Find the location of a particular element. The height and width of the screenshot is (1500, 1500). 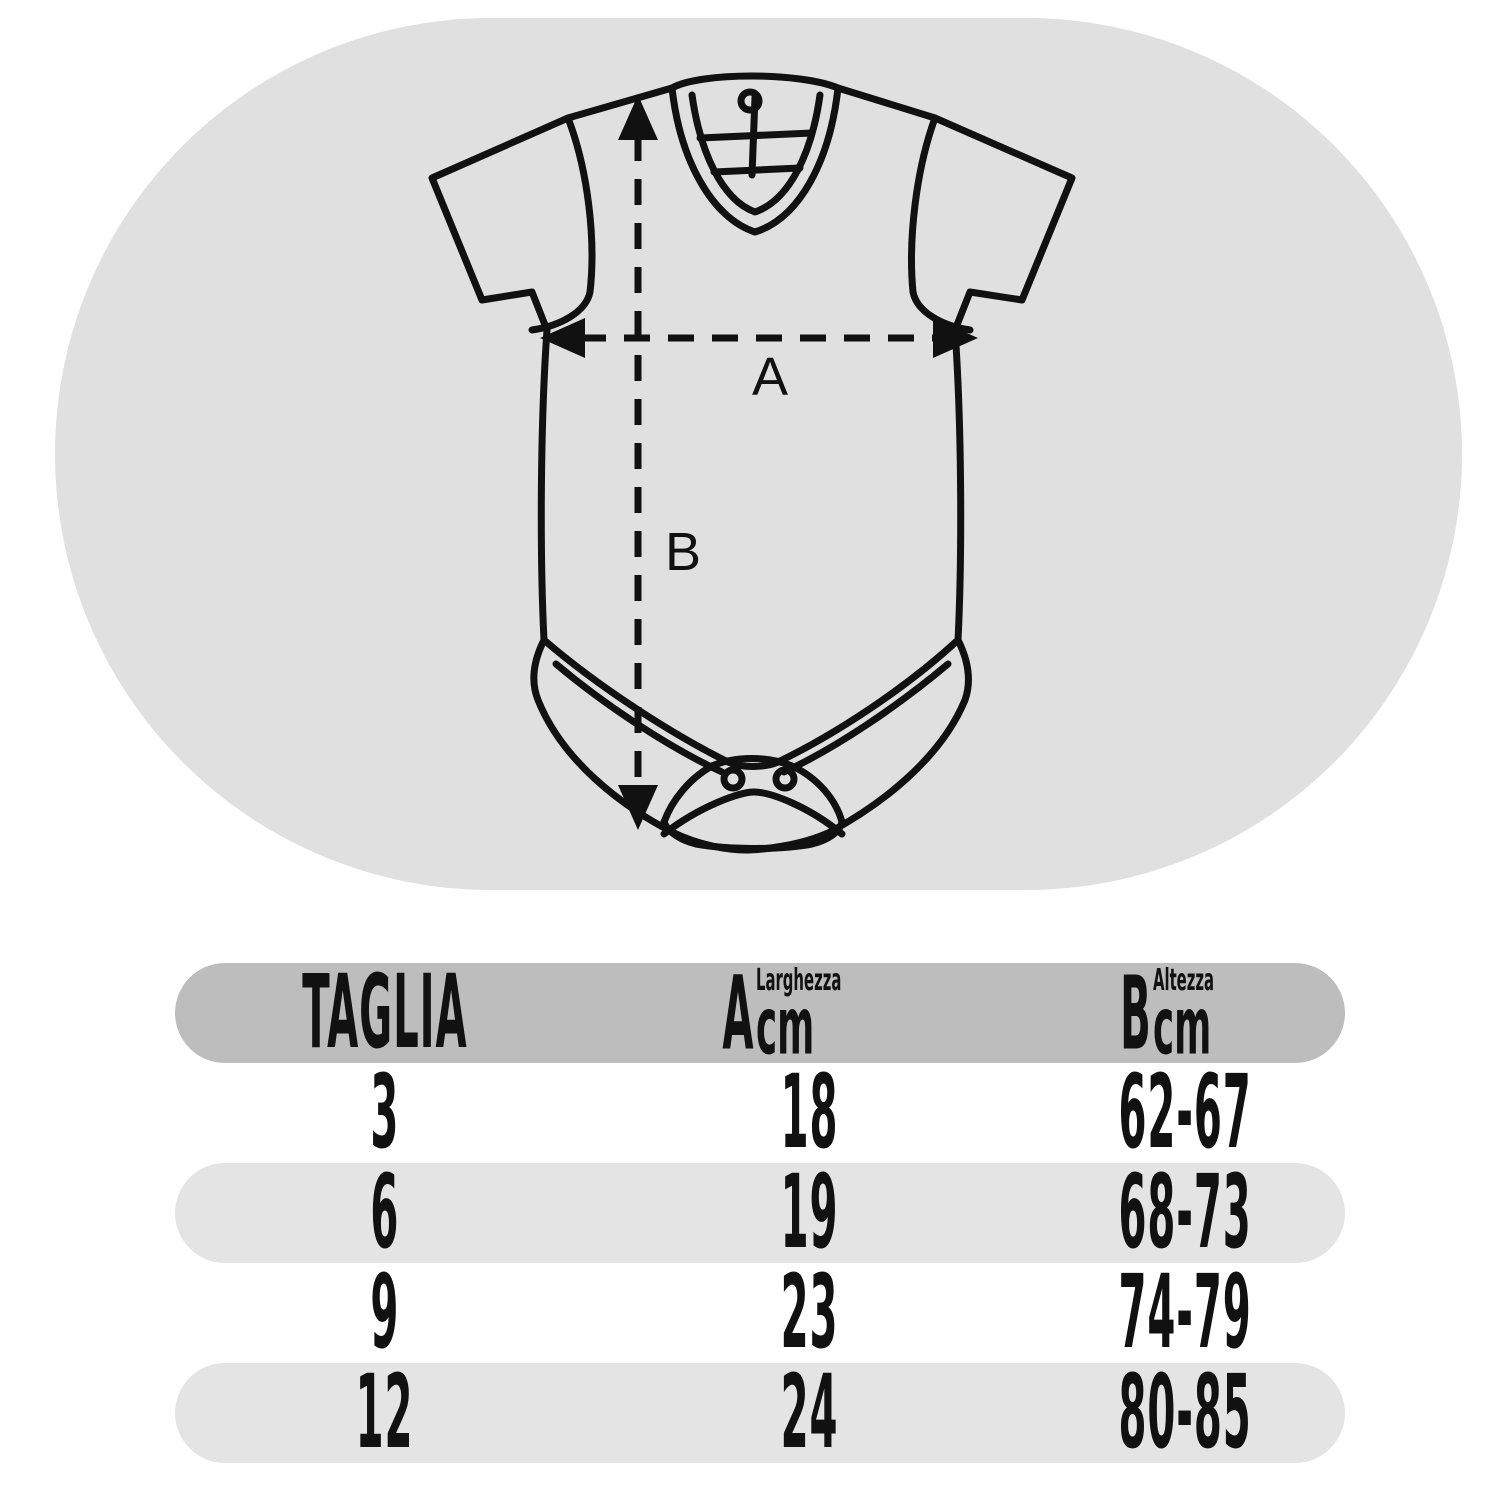

value-size: 6 is located at coordinates (385, 1213).